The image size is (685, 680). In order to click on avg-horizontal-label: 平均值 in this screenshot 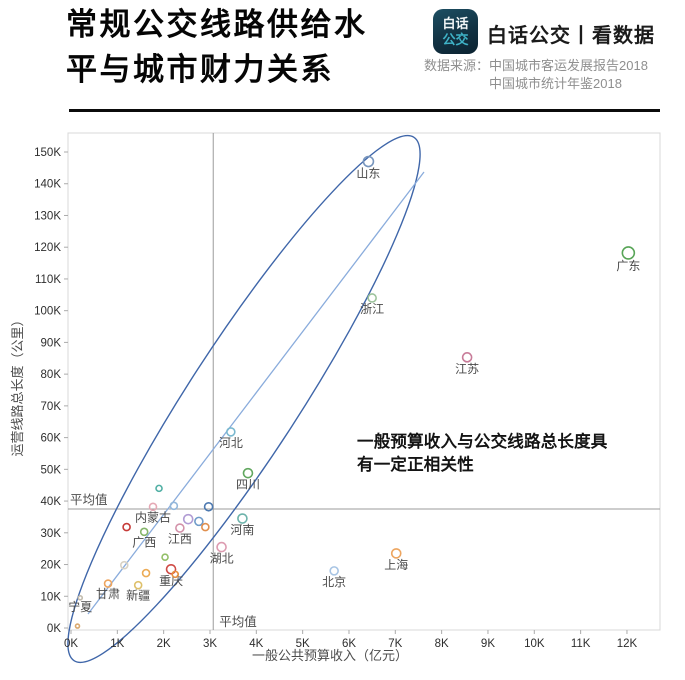, I will do `click(89, 499)`.